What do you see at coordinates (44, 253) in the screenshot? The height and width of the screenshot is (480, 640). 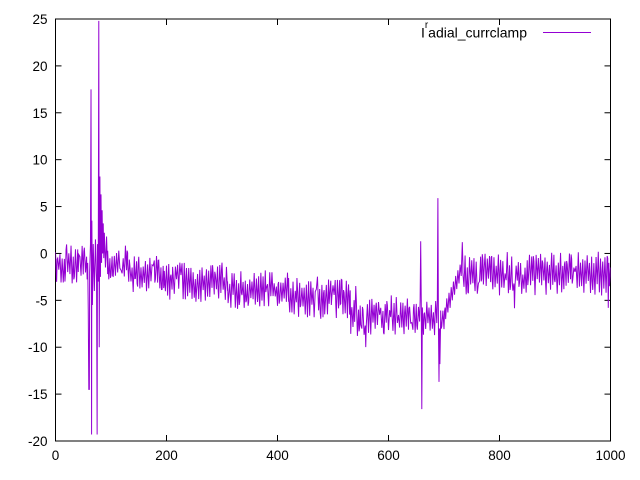 I see `y-axis-tick-label: 0` at bounding box center [44, 253].